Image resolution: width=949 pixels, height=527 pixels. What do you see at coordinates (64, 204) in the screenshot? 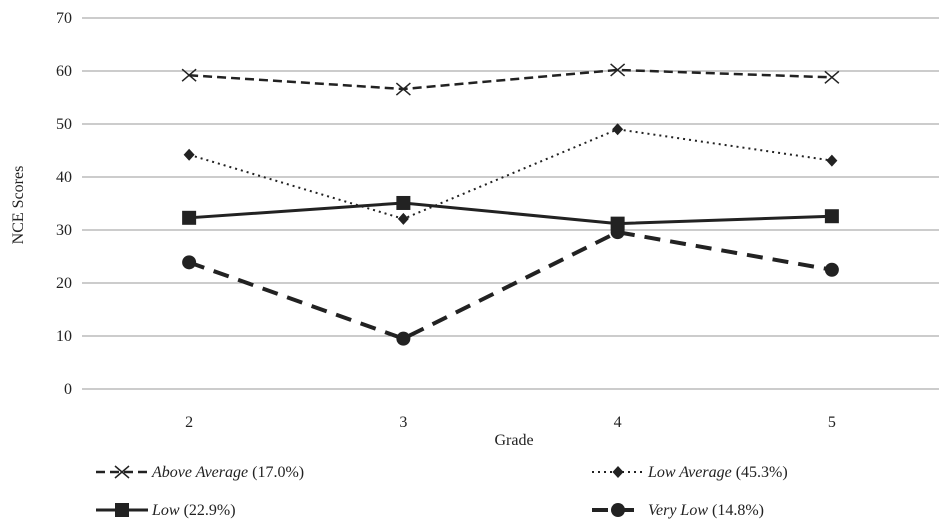
I see `y-tick-labels: 0 10 20 30 40 50 60 70` at bounding box center [64, 204].